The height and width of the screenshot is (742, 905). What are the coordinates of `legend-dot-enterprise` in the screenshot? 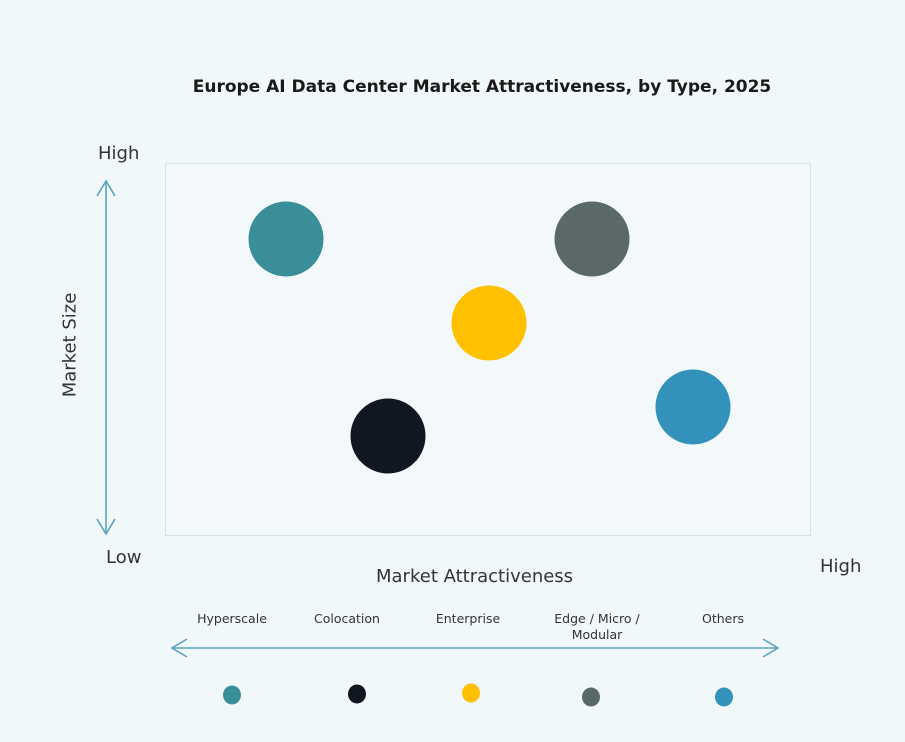 It's located at (471, 693).